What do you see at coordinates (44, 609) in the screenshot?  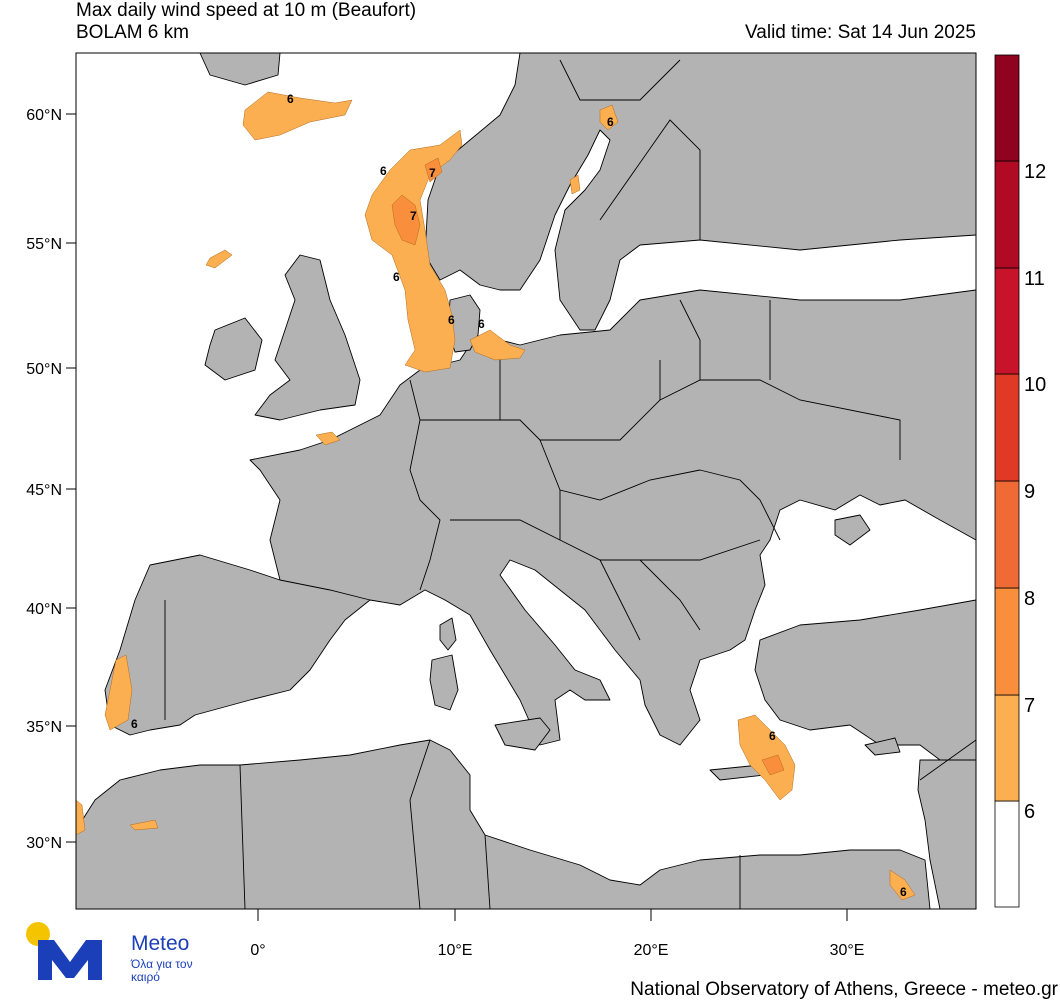 I see `lat-label: 40°N` at bounding box center [44, 609].